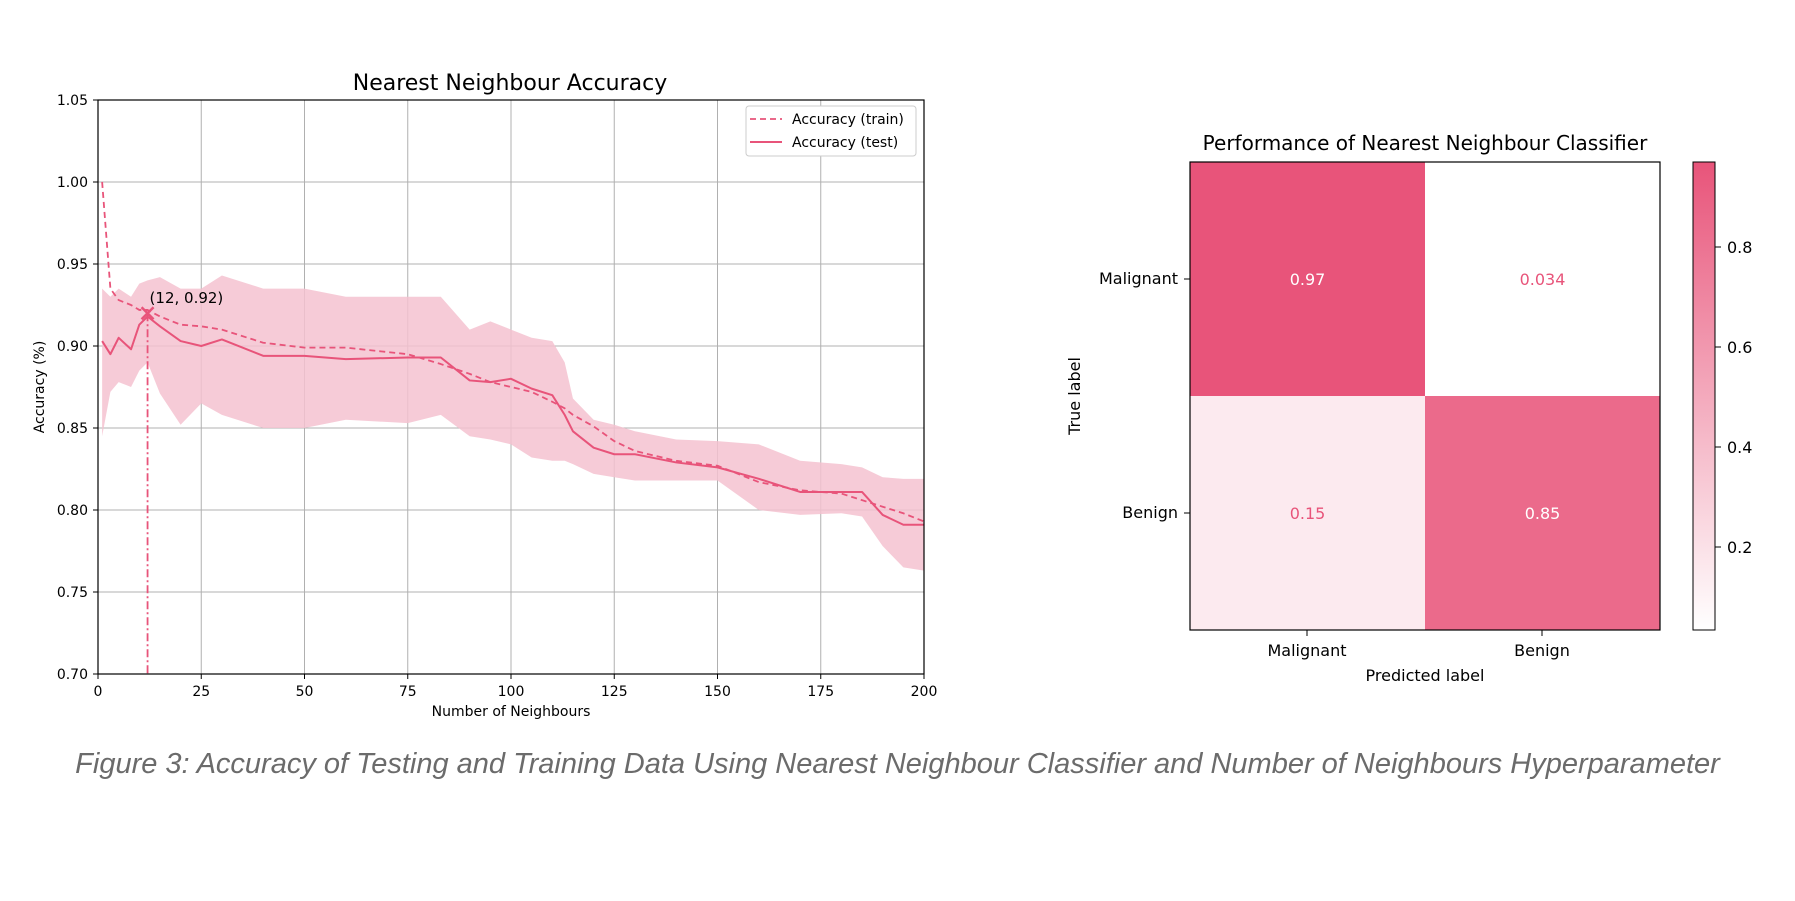 This screenshot has width=1795, height=901. What do you see at coordinates (98, 692) in the screenshot?
I see `x-tick-label: 0` at bounding box center [98, 692].